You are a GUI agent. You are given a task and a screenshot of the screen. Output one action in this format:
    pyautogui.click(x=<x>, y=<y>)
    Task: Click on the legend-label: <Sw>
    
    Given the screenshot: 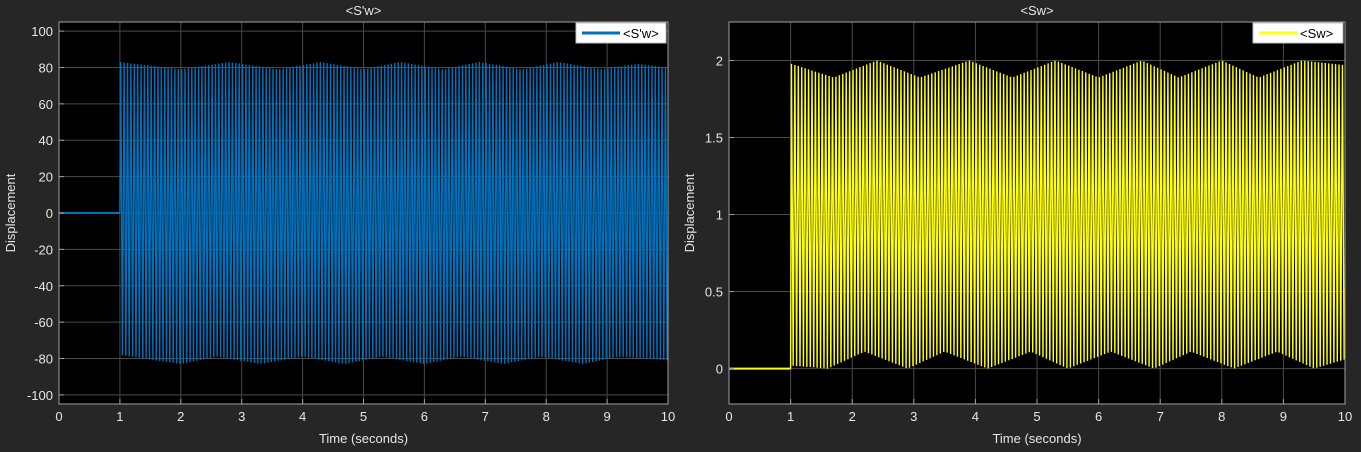 What is the action you would take?
    pyautogui.click(x=1316, y=33)
    